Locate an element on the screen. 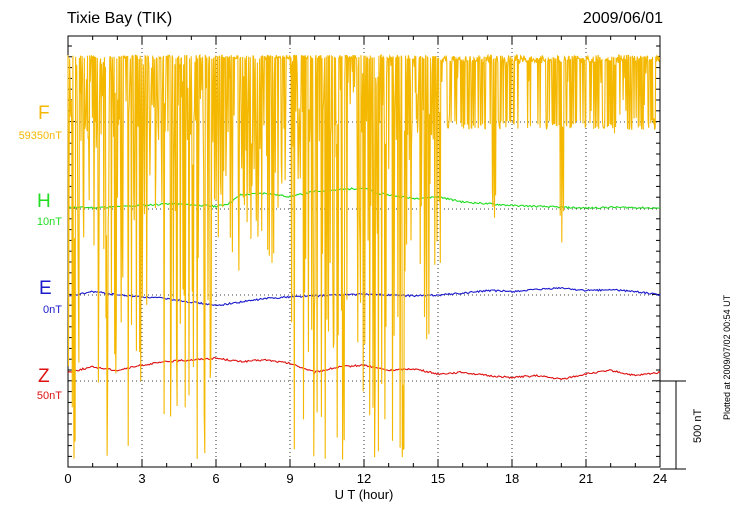  plotted-note: Plotted at 2009/07/02 00:54 UT is located at coordinates (726, 357).